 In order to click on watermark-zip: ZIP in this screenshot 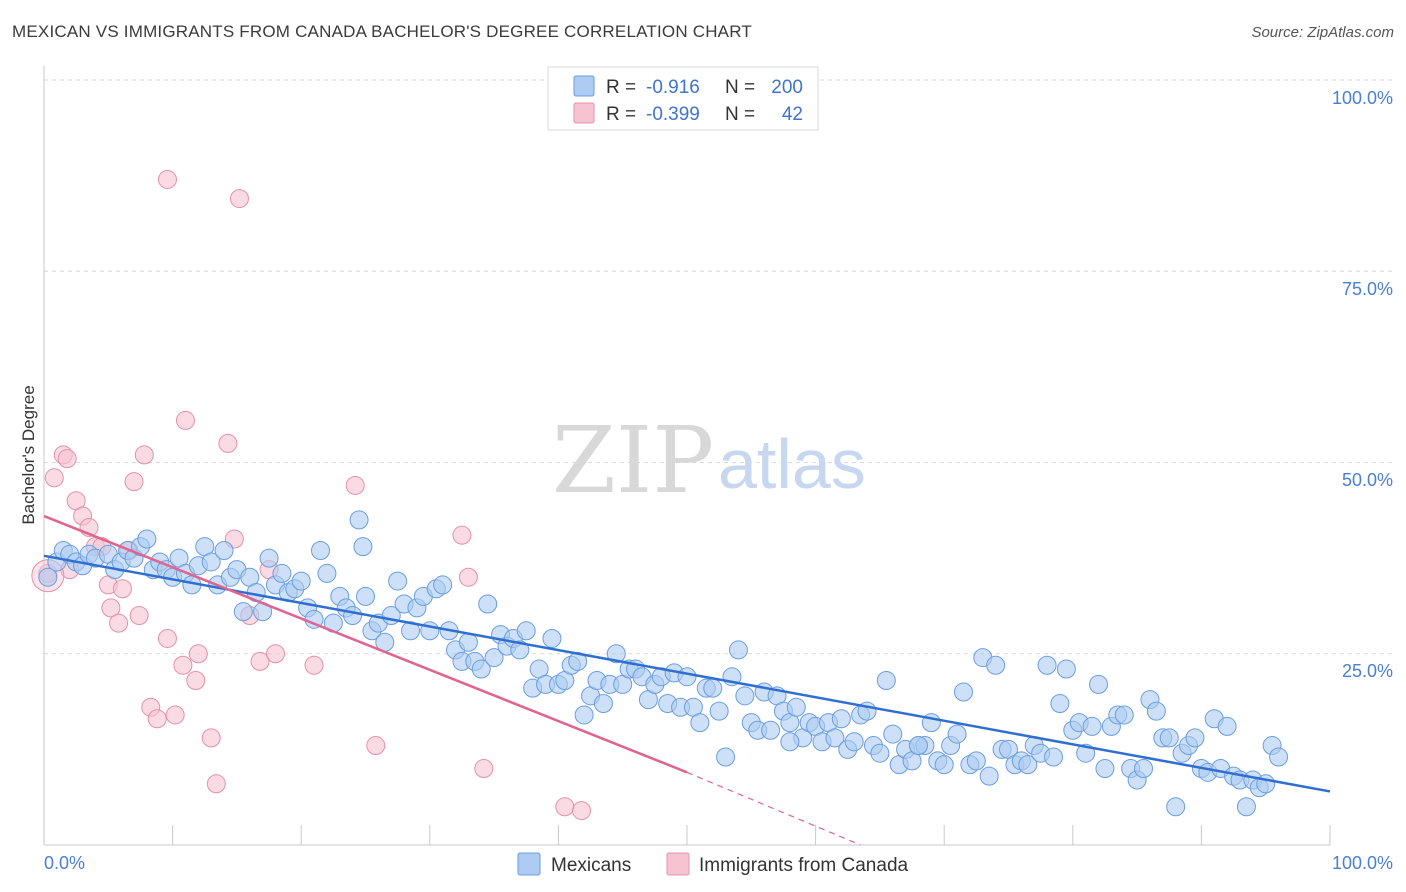, I will do `click(633, 460)`.